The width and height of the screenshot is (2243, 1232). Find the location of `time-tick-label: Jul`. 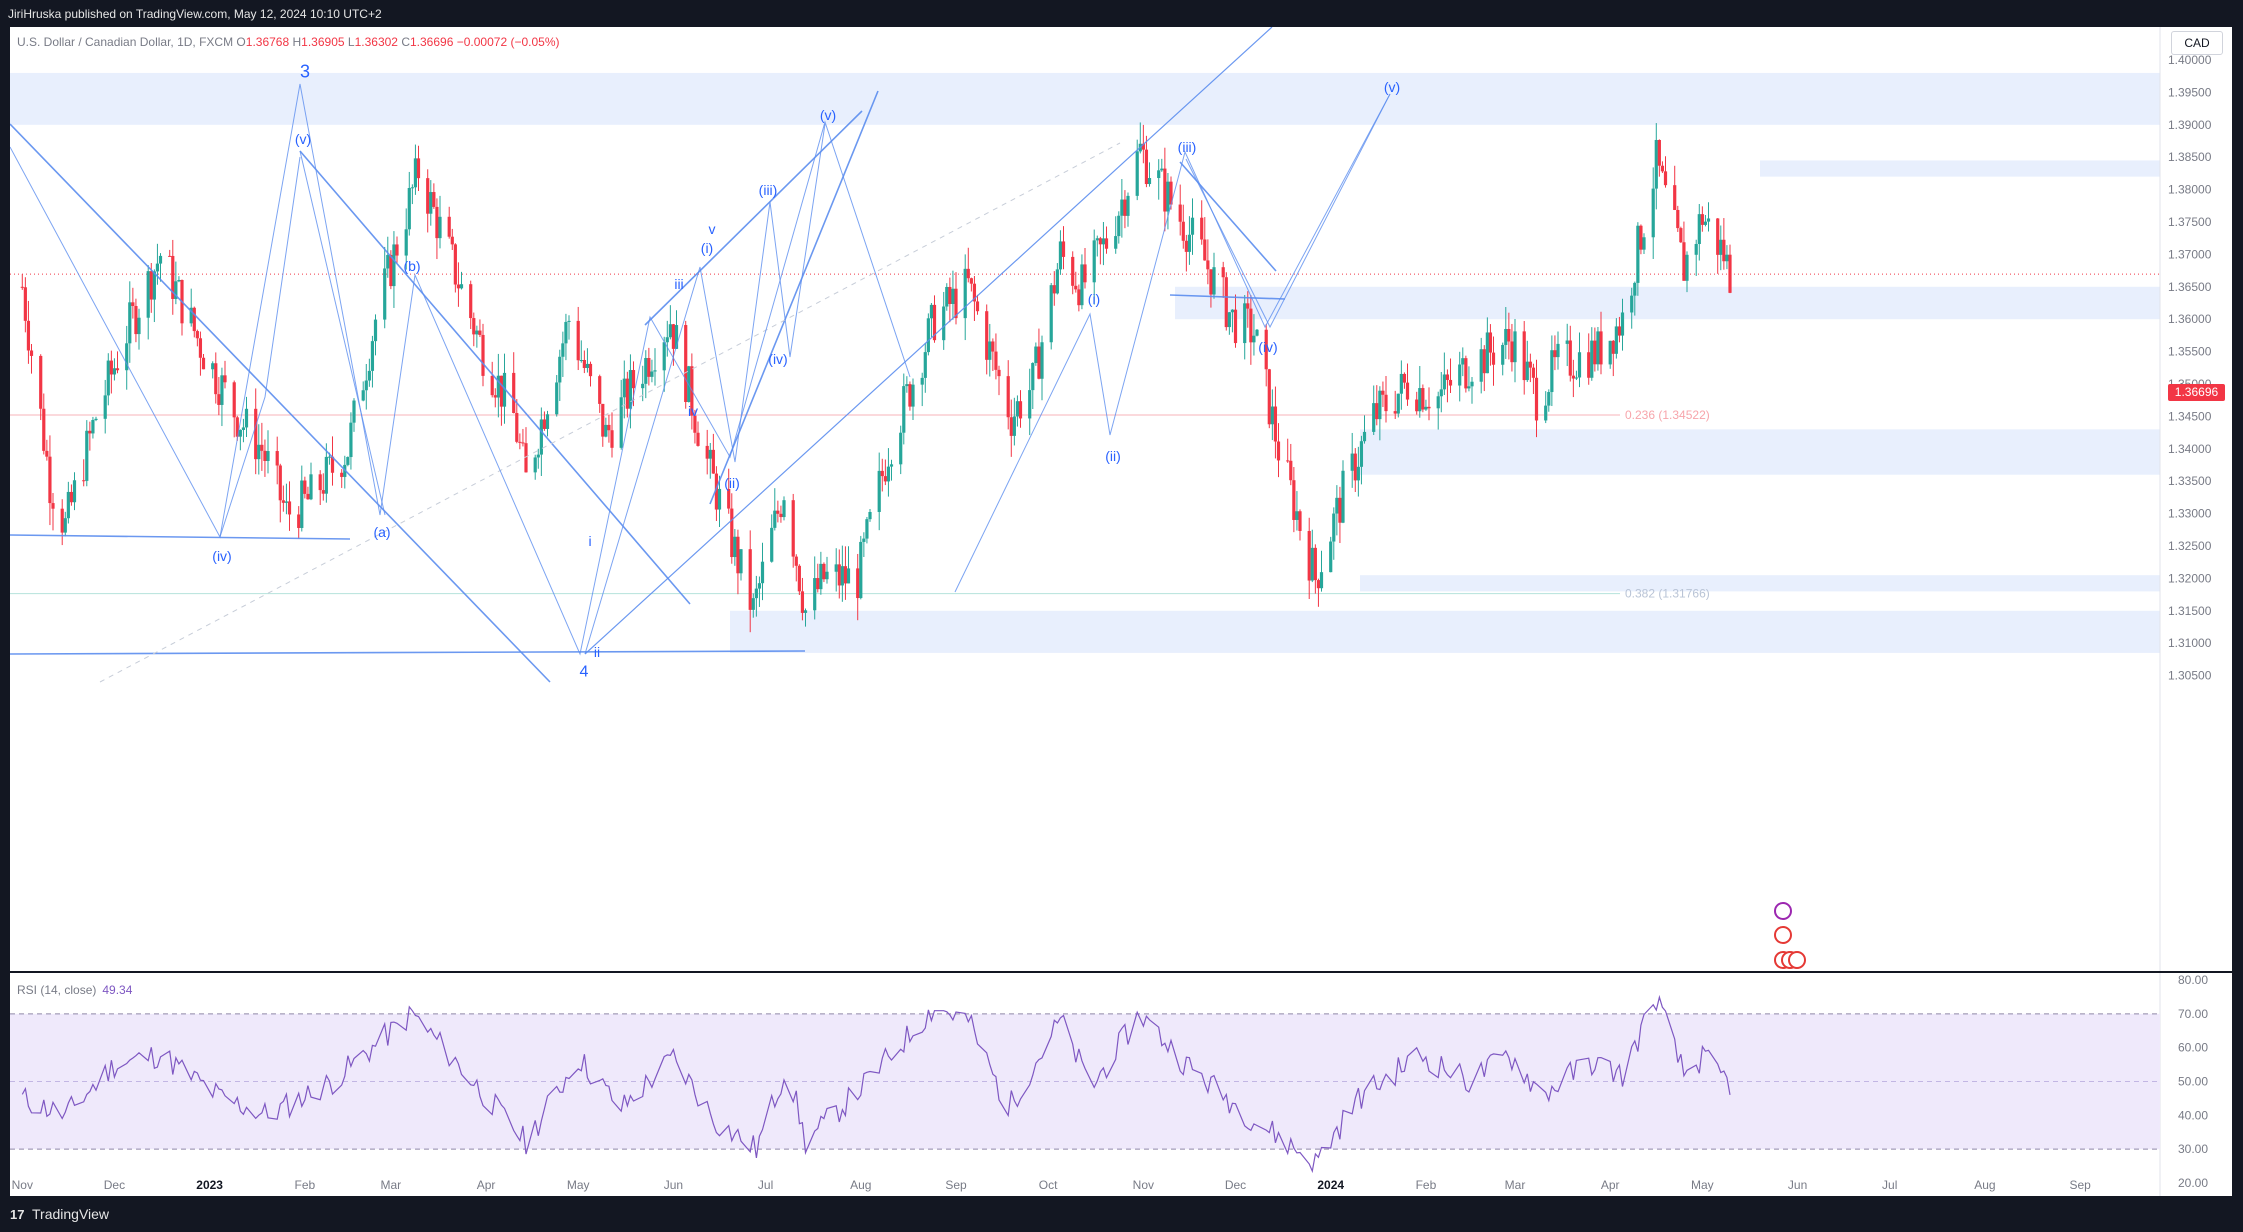

time-tick-label: Jul is located at coordinates (1889, 1185).